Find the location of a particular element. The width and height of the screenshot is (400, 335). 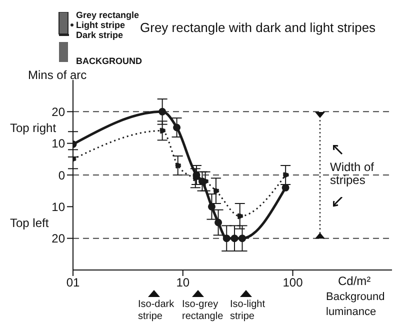

y-tick-label: 0 is located at coordinates (62, 175).